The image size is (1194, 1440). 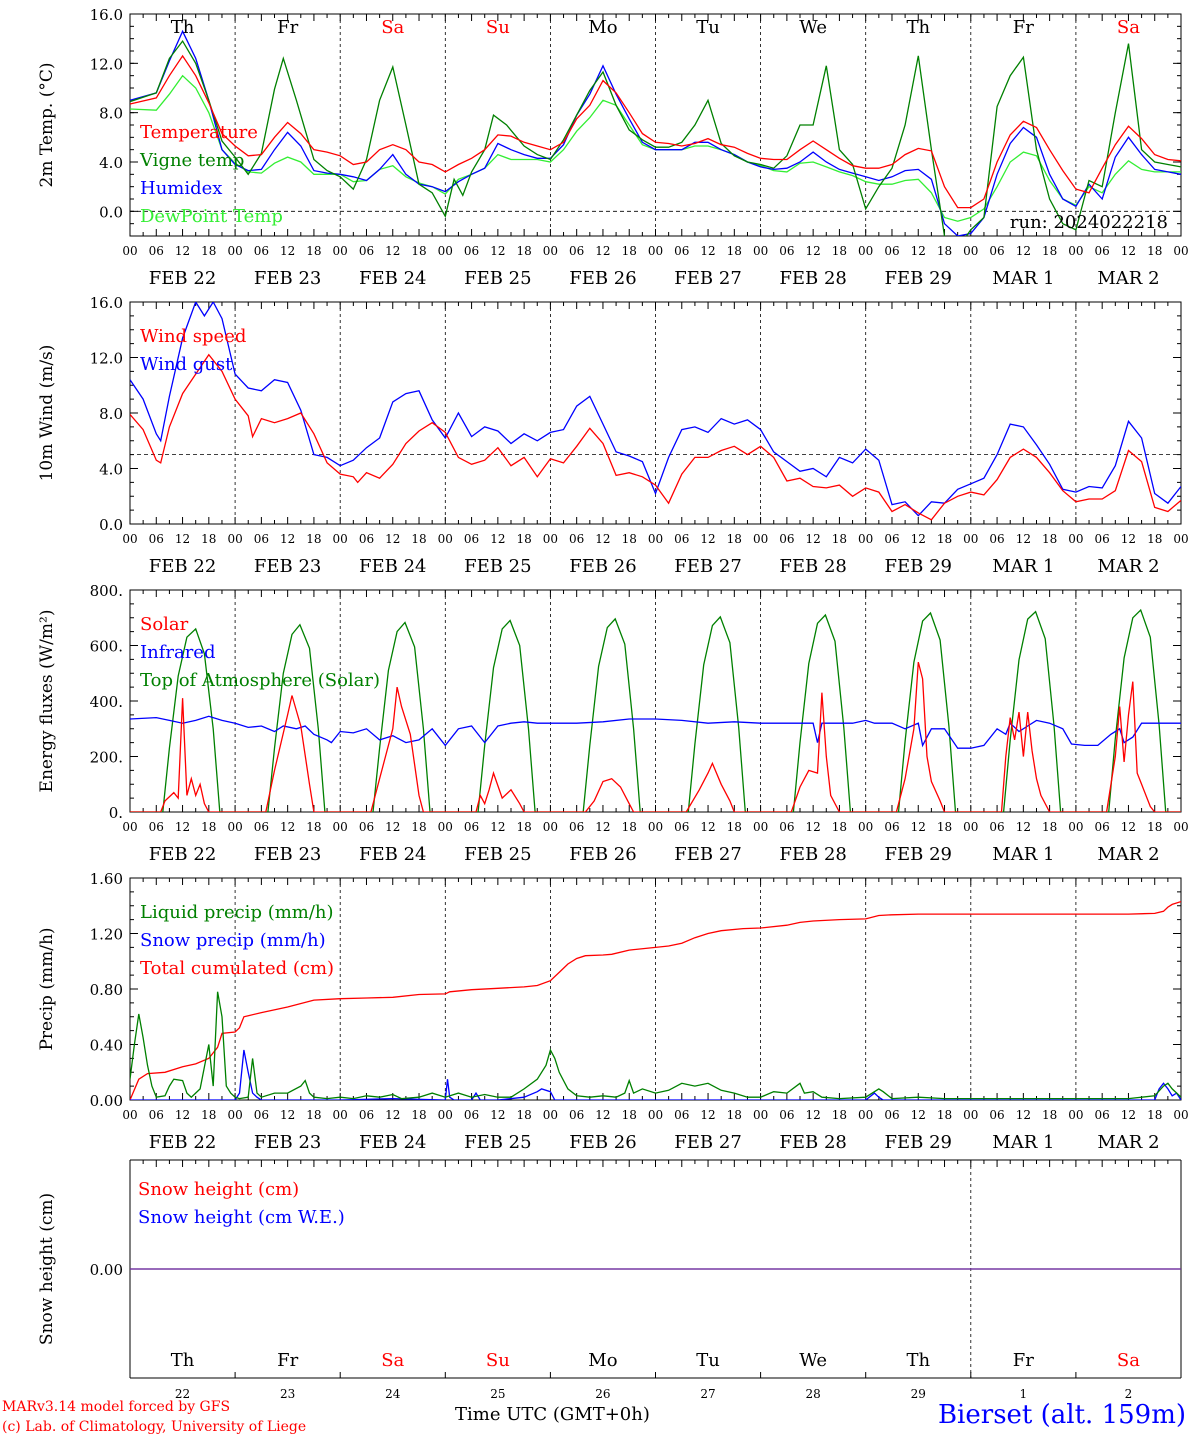 I want to click on day-of-week-label: Tu, so click(x=708, y=27).